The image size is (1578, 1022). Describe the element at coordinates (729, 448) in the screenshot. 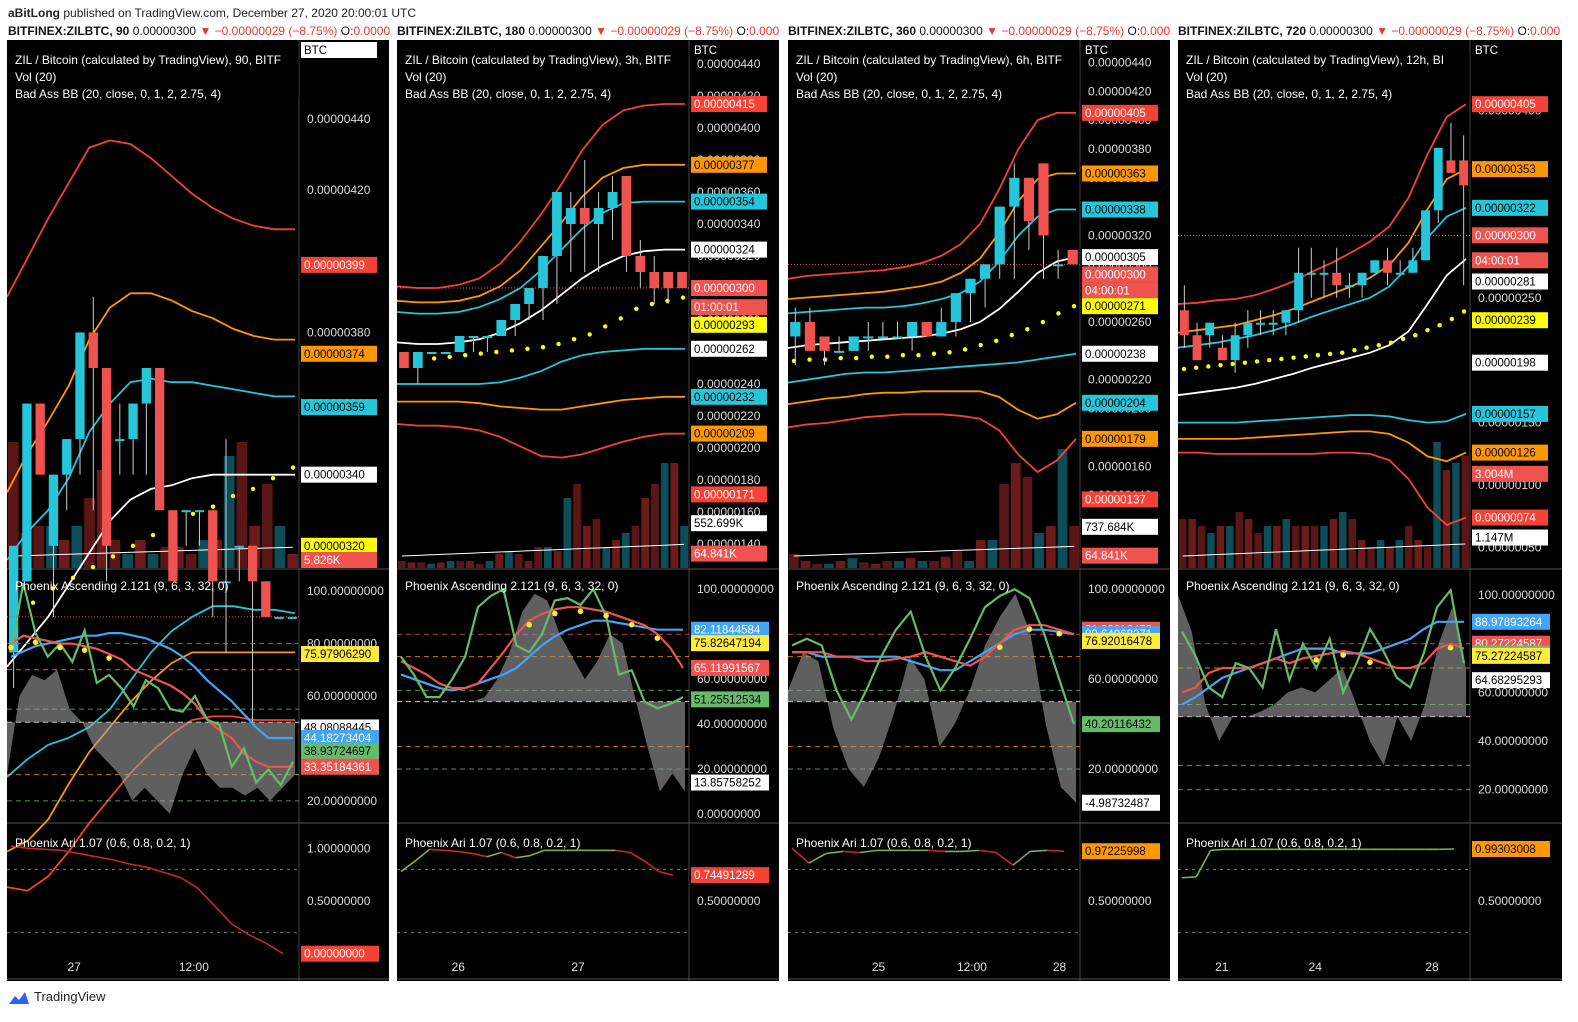

I see `price-tick-label: 0.00000200` at that location.